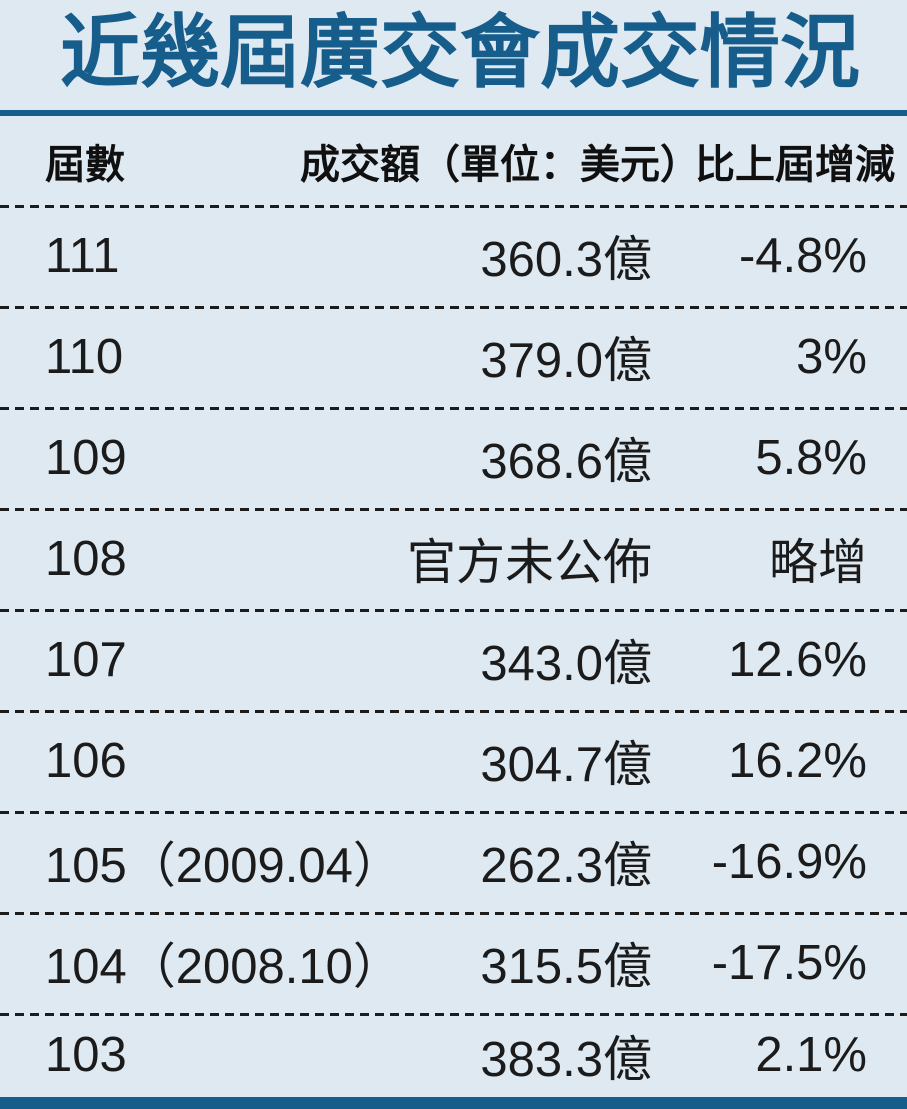  I want to click on table-row: 104（2008.10） 315.5億 -17.5%, so click(453, 962).